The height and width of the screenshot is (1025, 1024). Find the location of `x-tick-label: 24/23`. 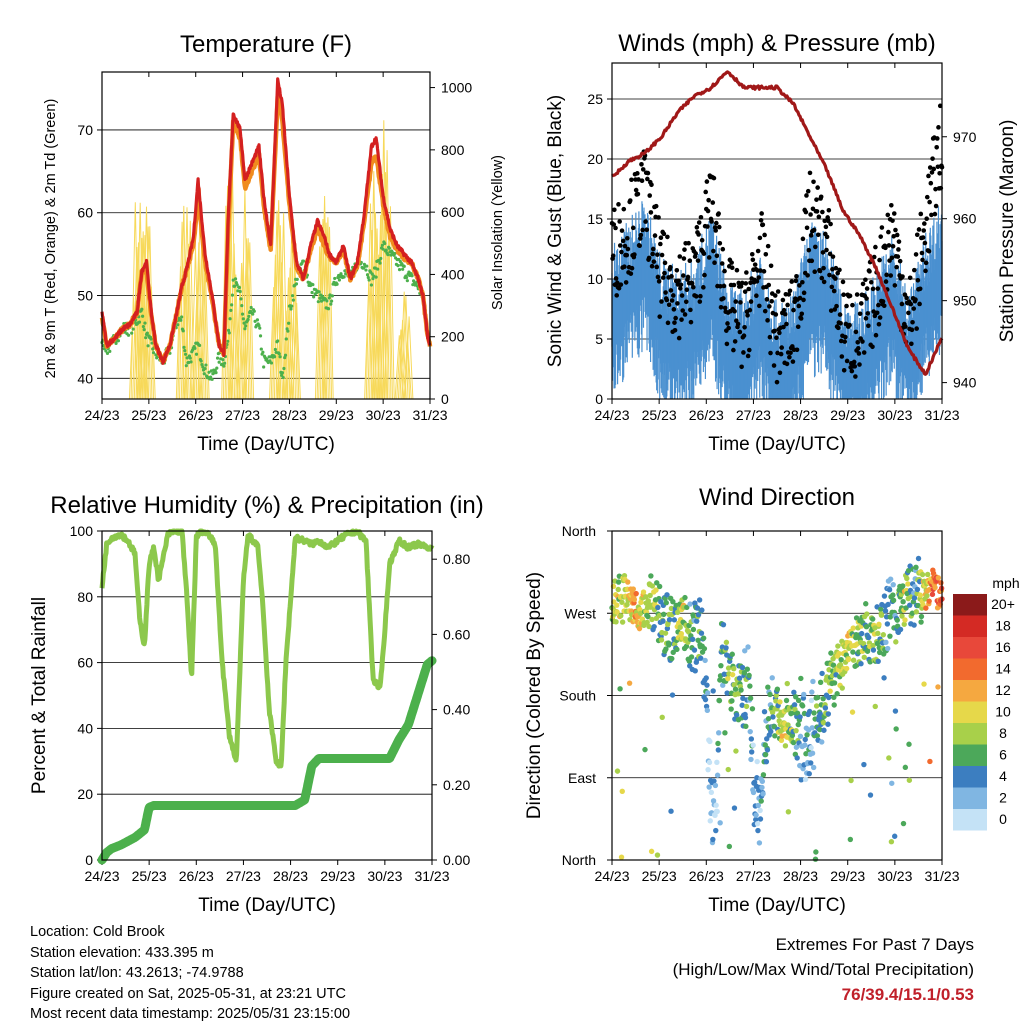

x-tick-label: 24/23 is located at coordinates (101, 415).